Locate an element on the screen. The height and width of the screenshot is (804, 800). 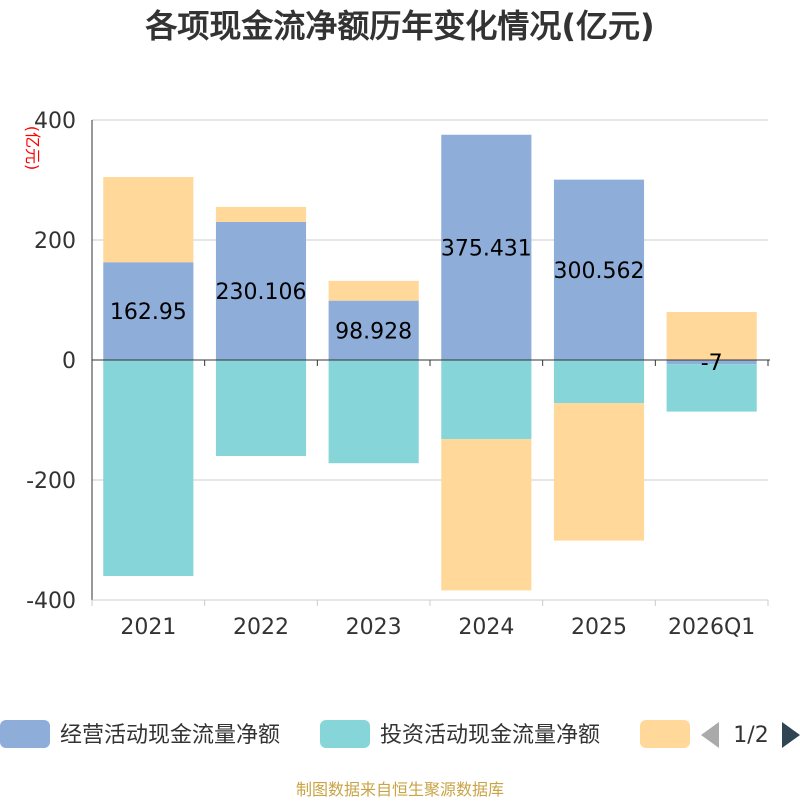
data-label: 230.106 is located at coordinates (261, 292).